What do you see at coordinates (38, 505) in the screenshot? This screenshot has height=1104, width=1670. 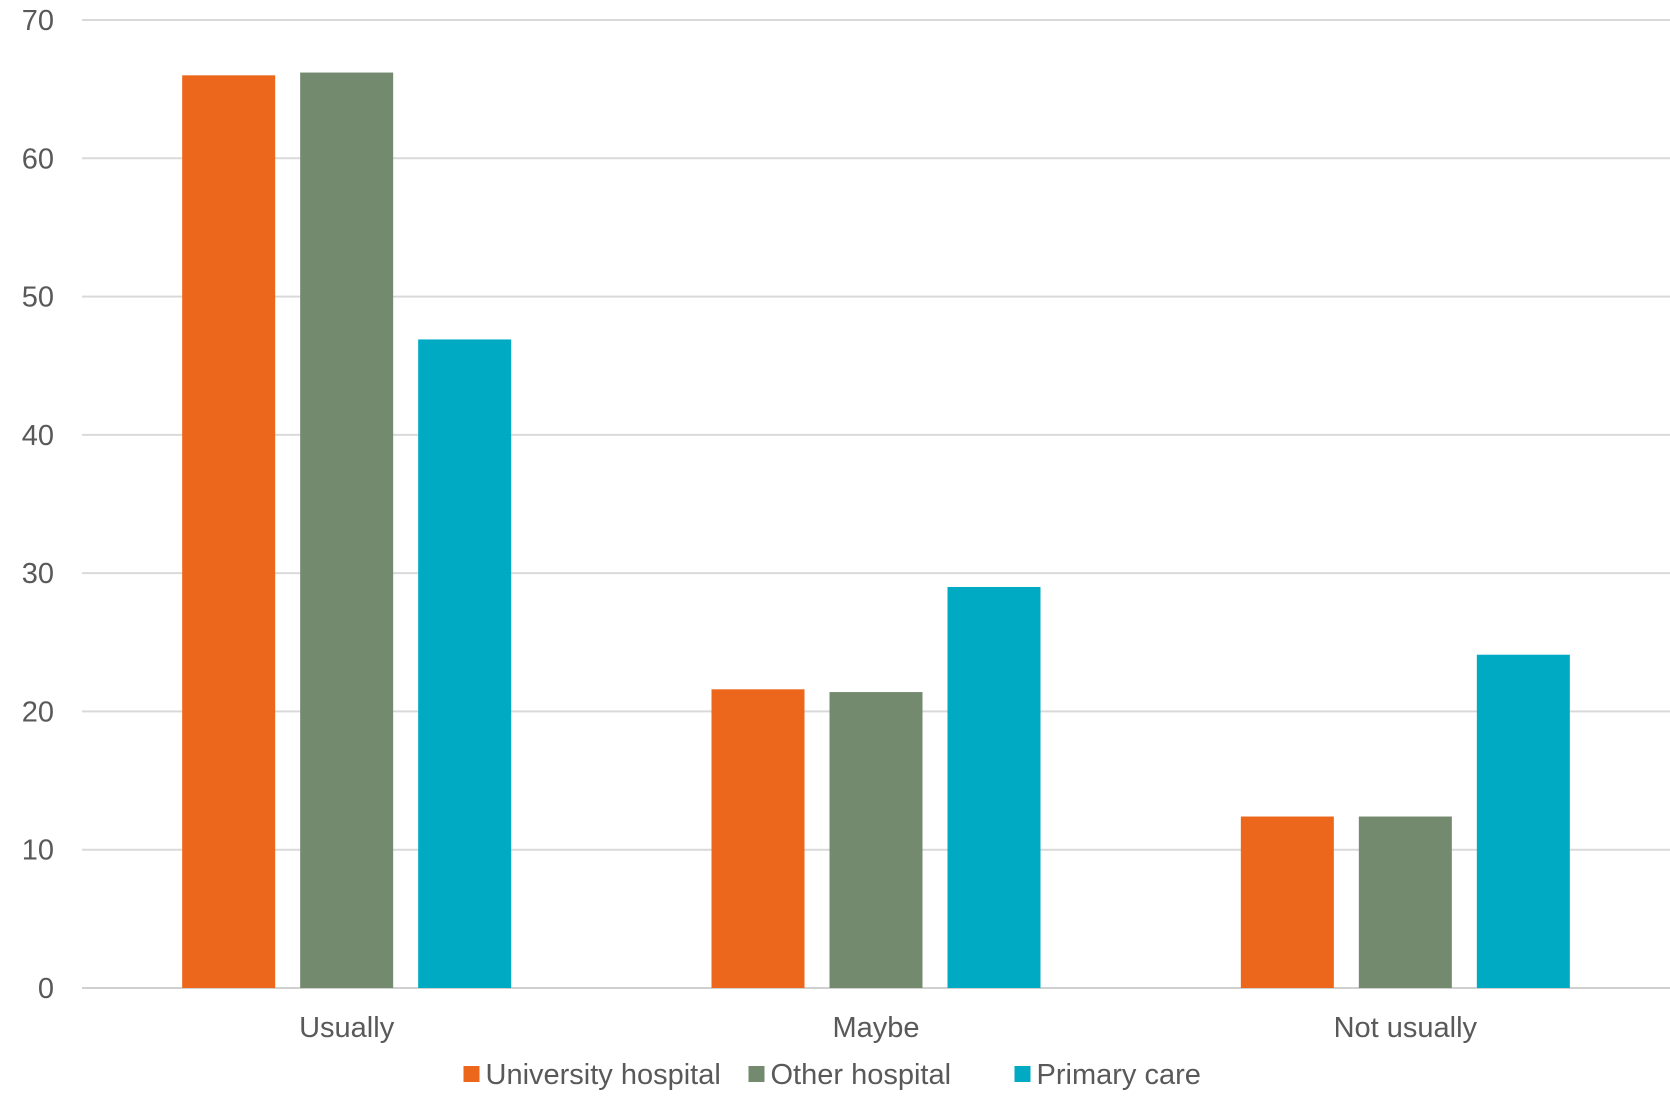 I see `y-axis-ticks: 0 10 20 30 40 50 60 70` at bounding box center [38, 505].